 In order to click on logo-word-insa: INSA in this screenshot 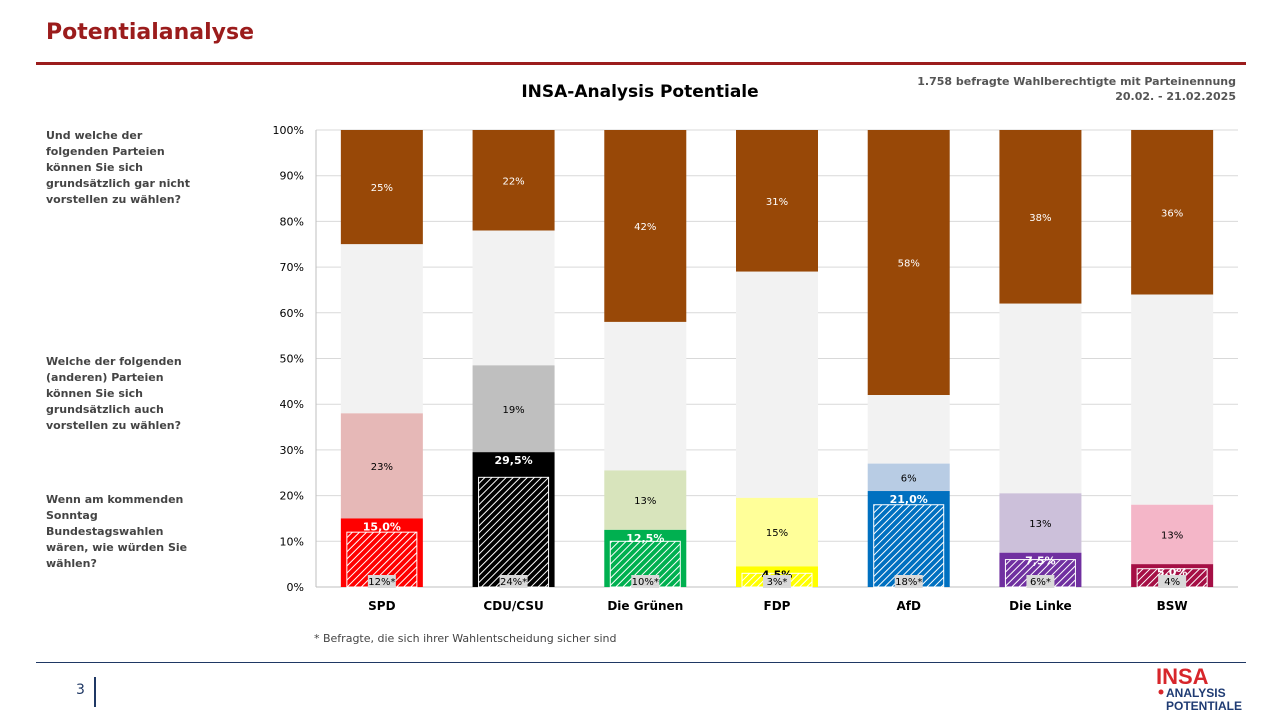, I will do `click(1182, 676)`.